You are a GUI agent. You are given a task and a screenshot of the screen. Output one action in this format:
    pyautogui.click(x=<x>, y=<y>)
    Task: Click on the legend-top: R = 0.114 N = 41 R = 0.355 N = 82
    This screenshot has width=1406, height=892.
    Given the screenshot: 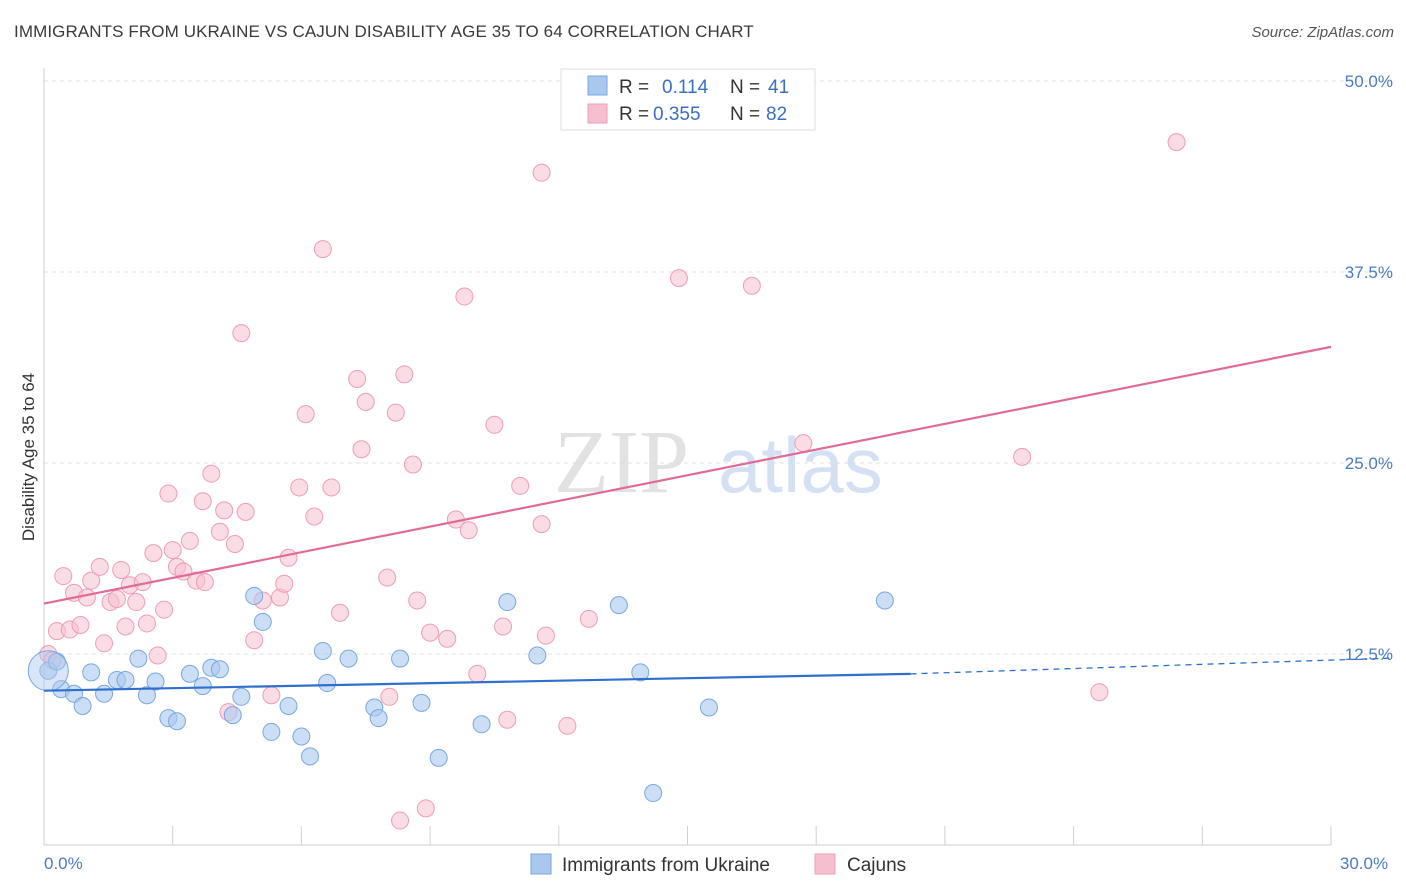 What is the action you would take?
    pyautogui.click(x=688, y=99)
    